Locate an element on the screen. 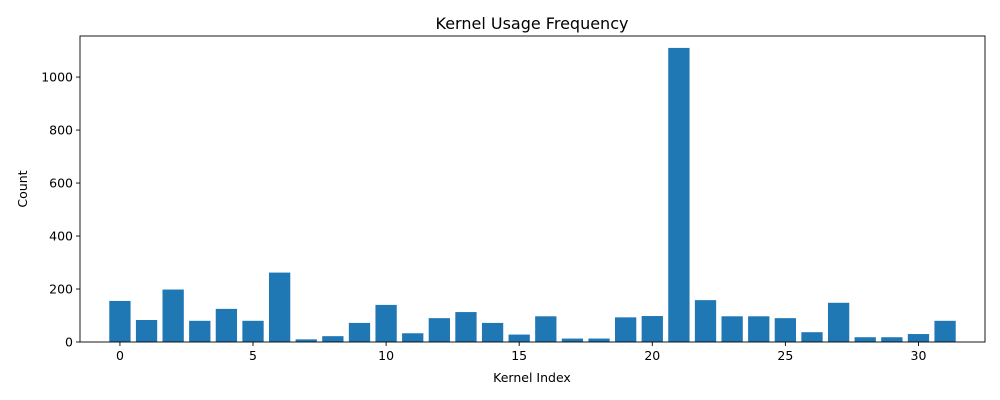  x-tick-label: 10 is located at coordinates (386, 355).